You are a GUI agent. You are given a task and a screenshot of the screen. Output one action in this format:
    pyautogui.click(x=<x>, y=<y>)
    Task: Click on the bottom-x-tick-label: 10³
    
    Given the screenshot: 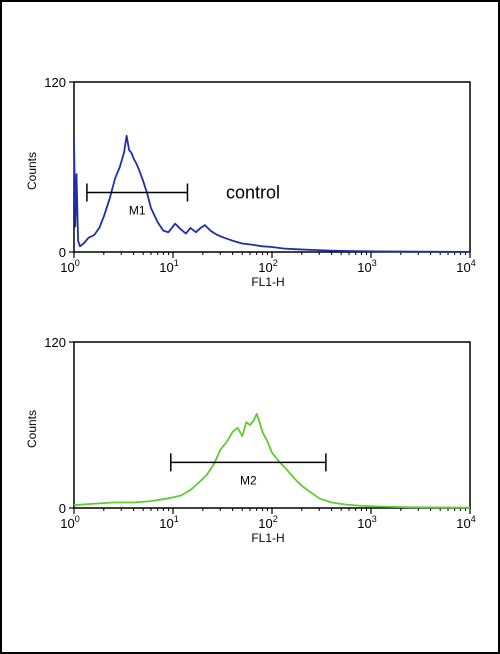 What is the action you would take?
    pyautogui.click(x=366, y=522)
    